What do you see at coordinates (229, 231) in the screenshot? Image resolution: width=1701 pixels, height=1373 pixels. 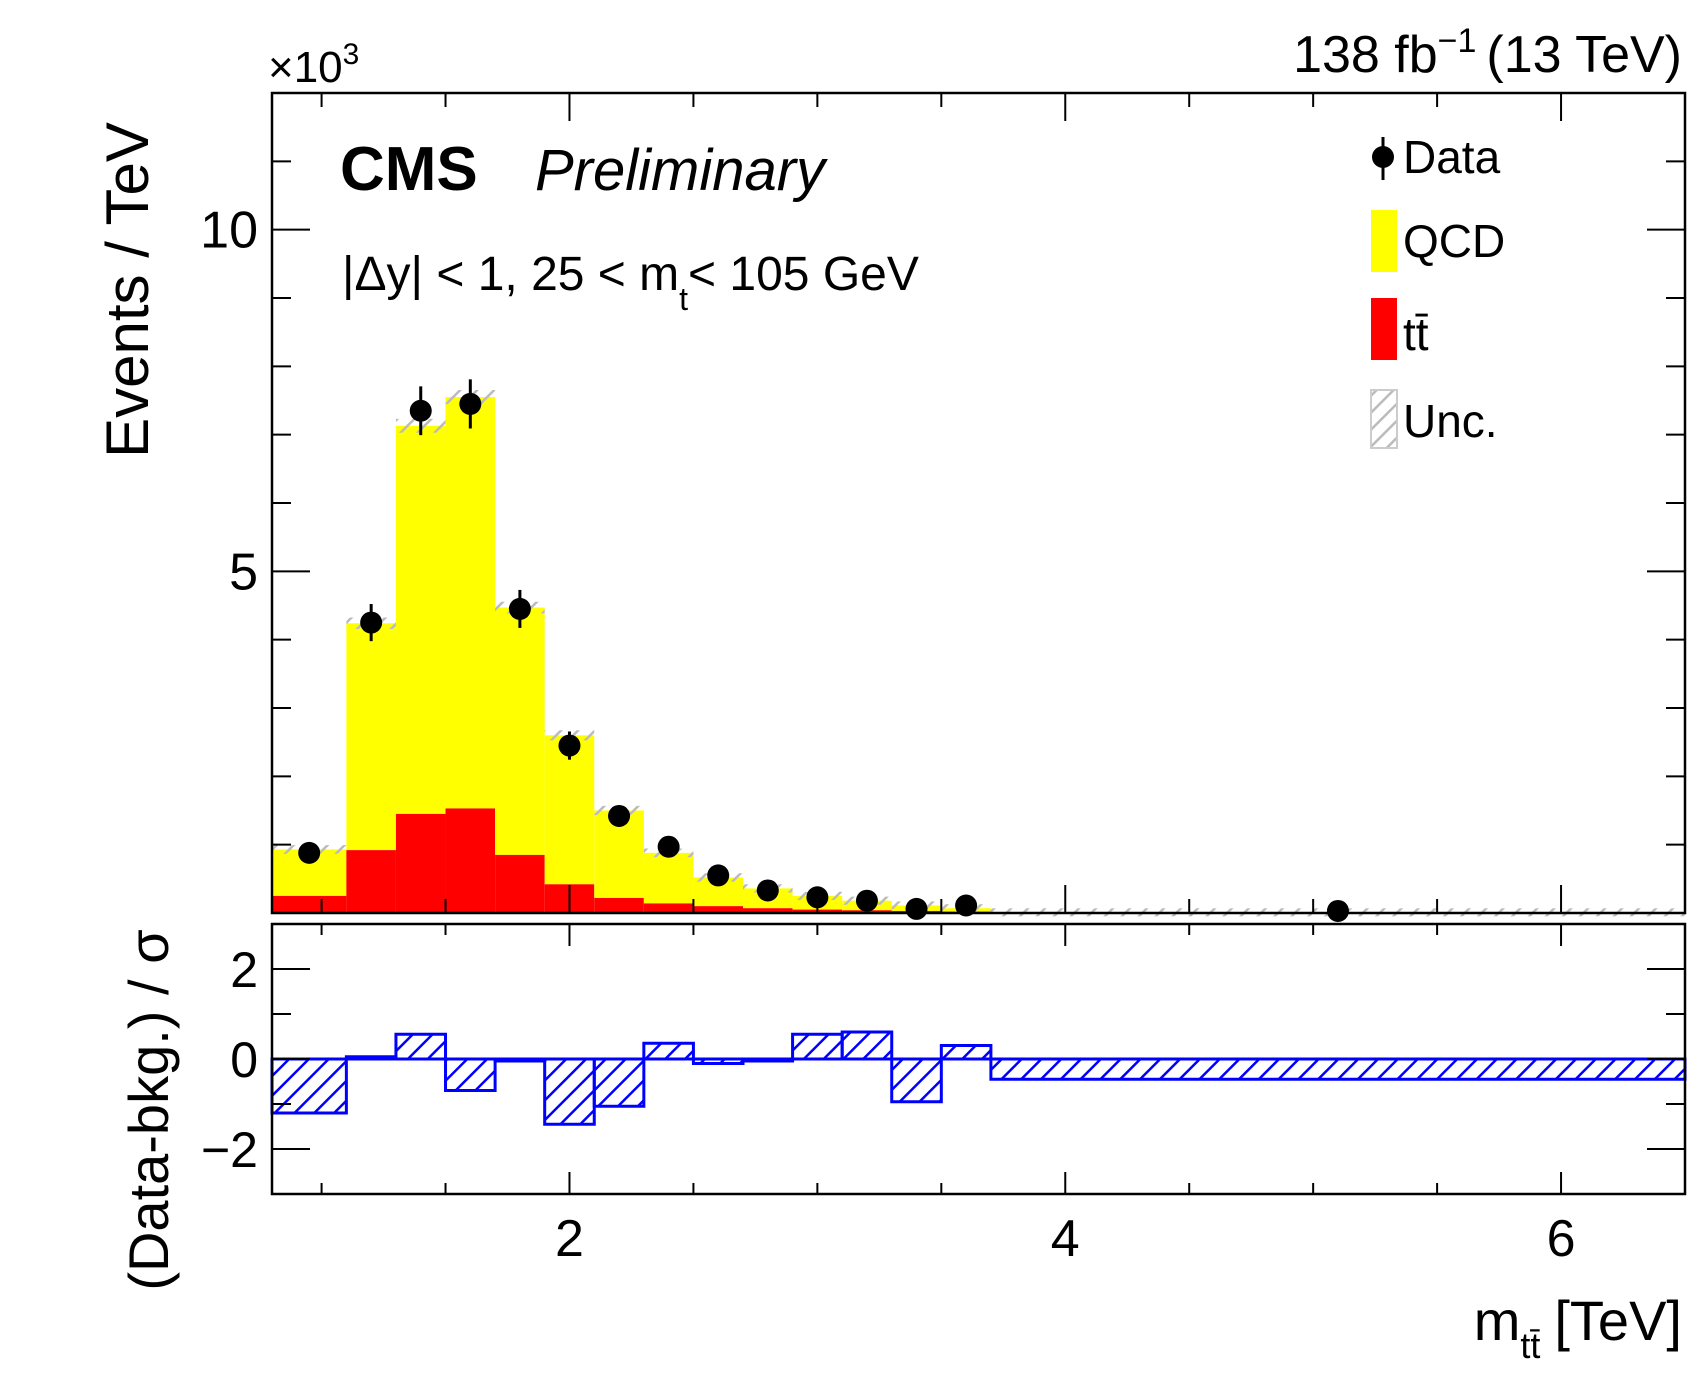 I see `y-tick-label: 10` at bounding box center [229, 231].